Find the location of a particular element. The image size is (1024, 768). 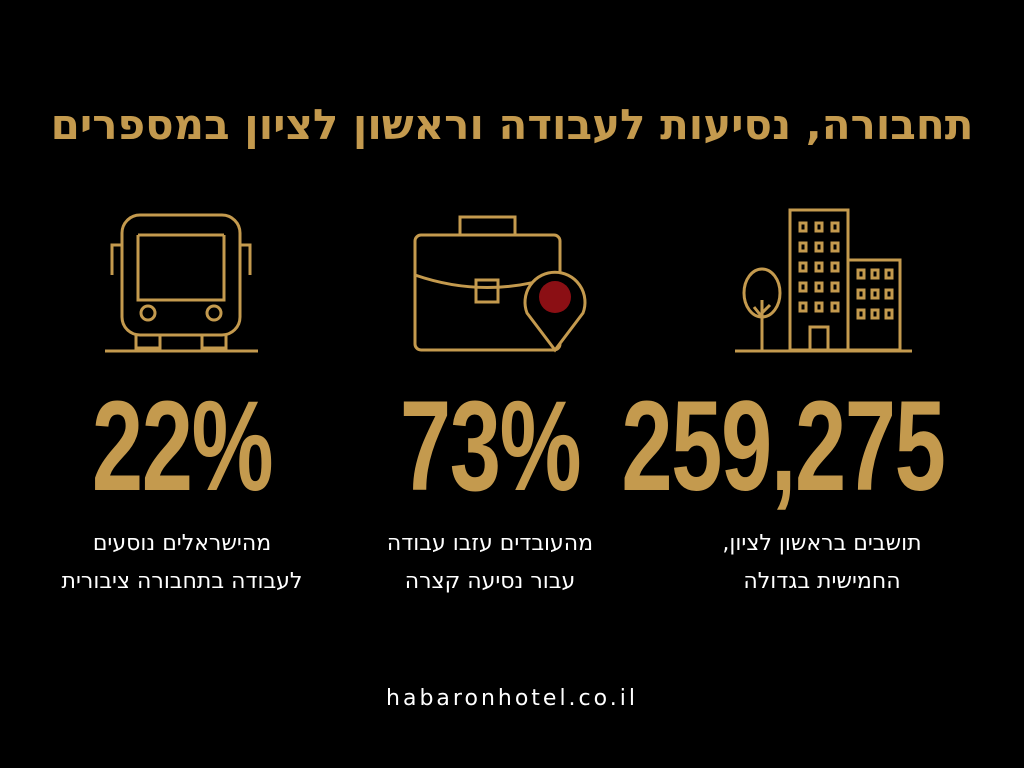

stat-description: מהעובדים עזבו עבודה עבור נסיעה קצרה is located at coordinates (490, 563).